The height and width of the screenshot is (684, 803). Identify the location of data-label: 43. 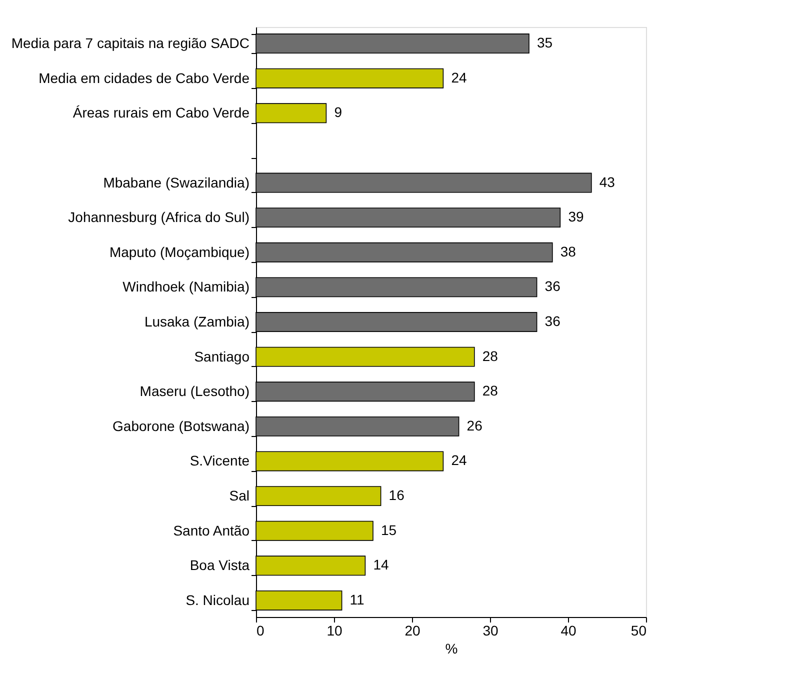
(607, 182).